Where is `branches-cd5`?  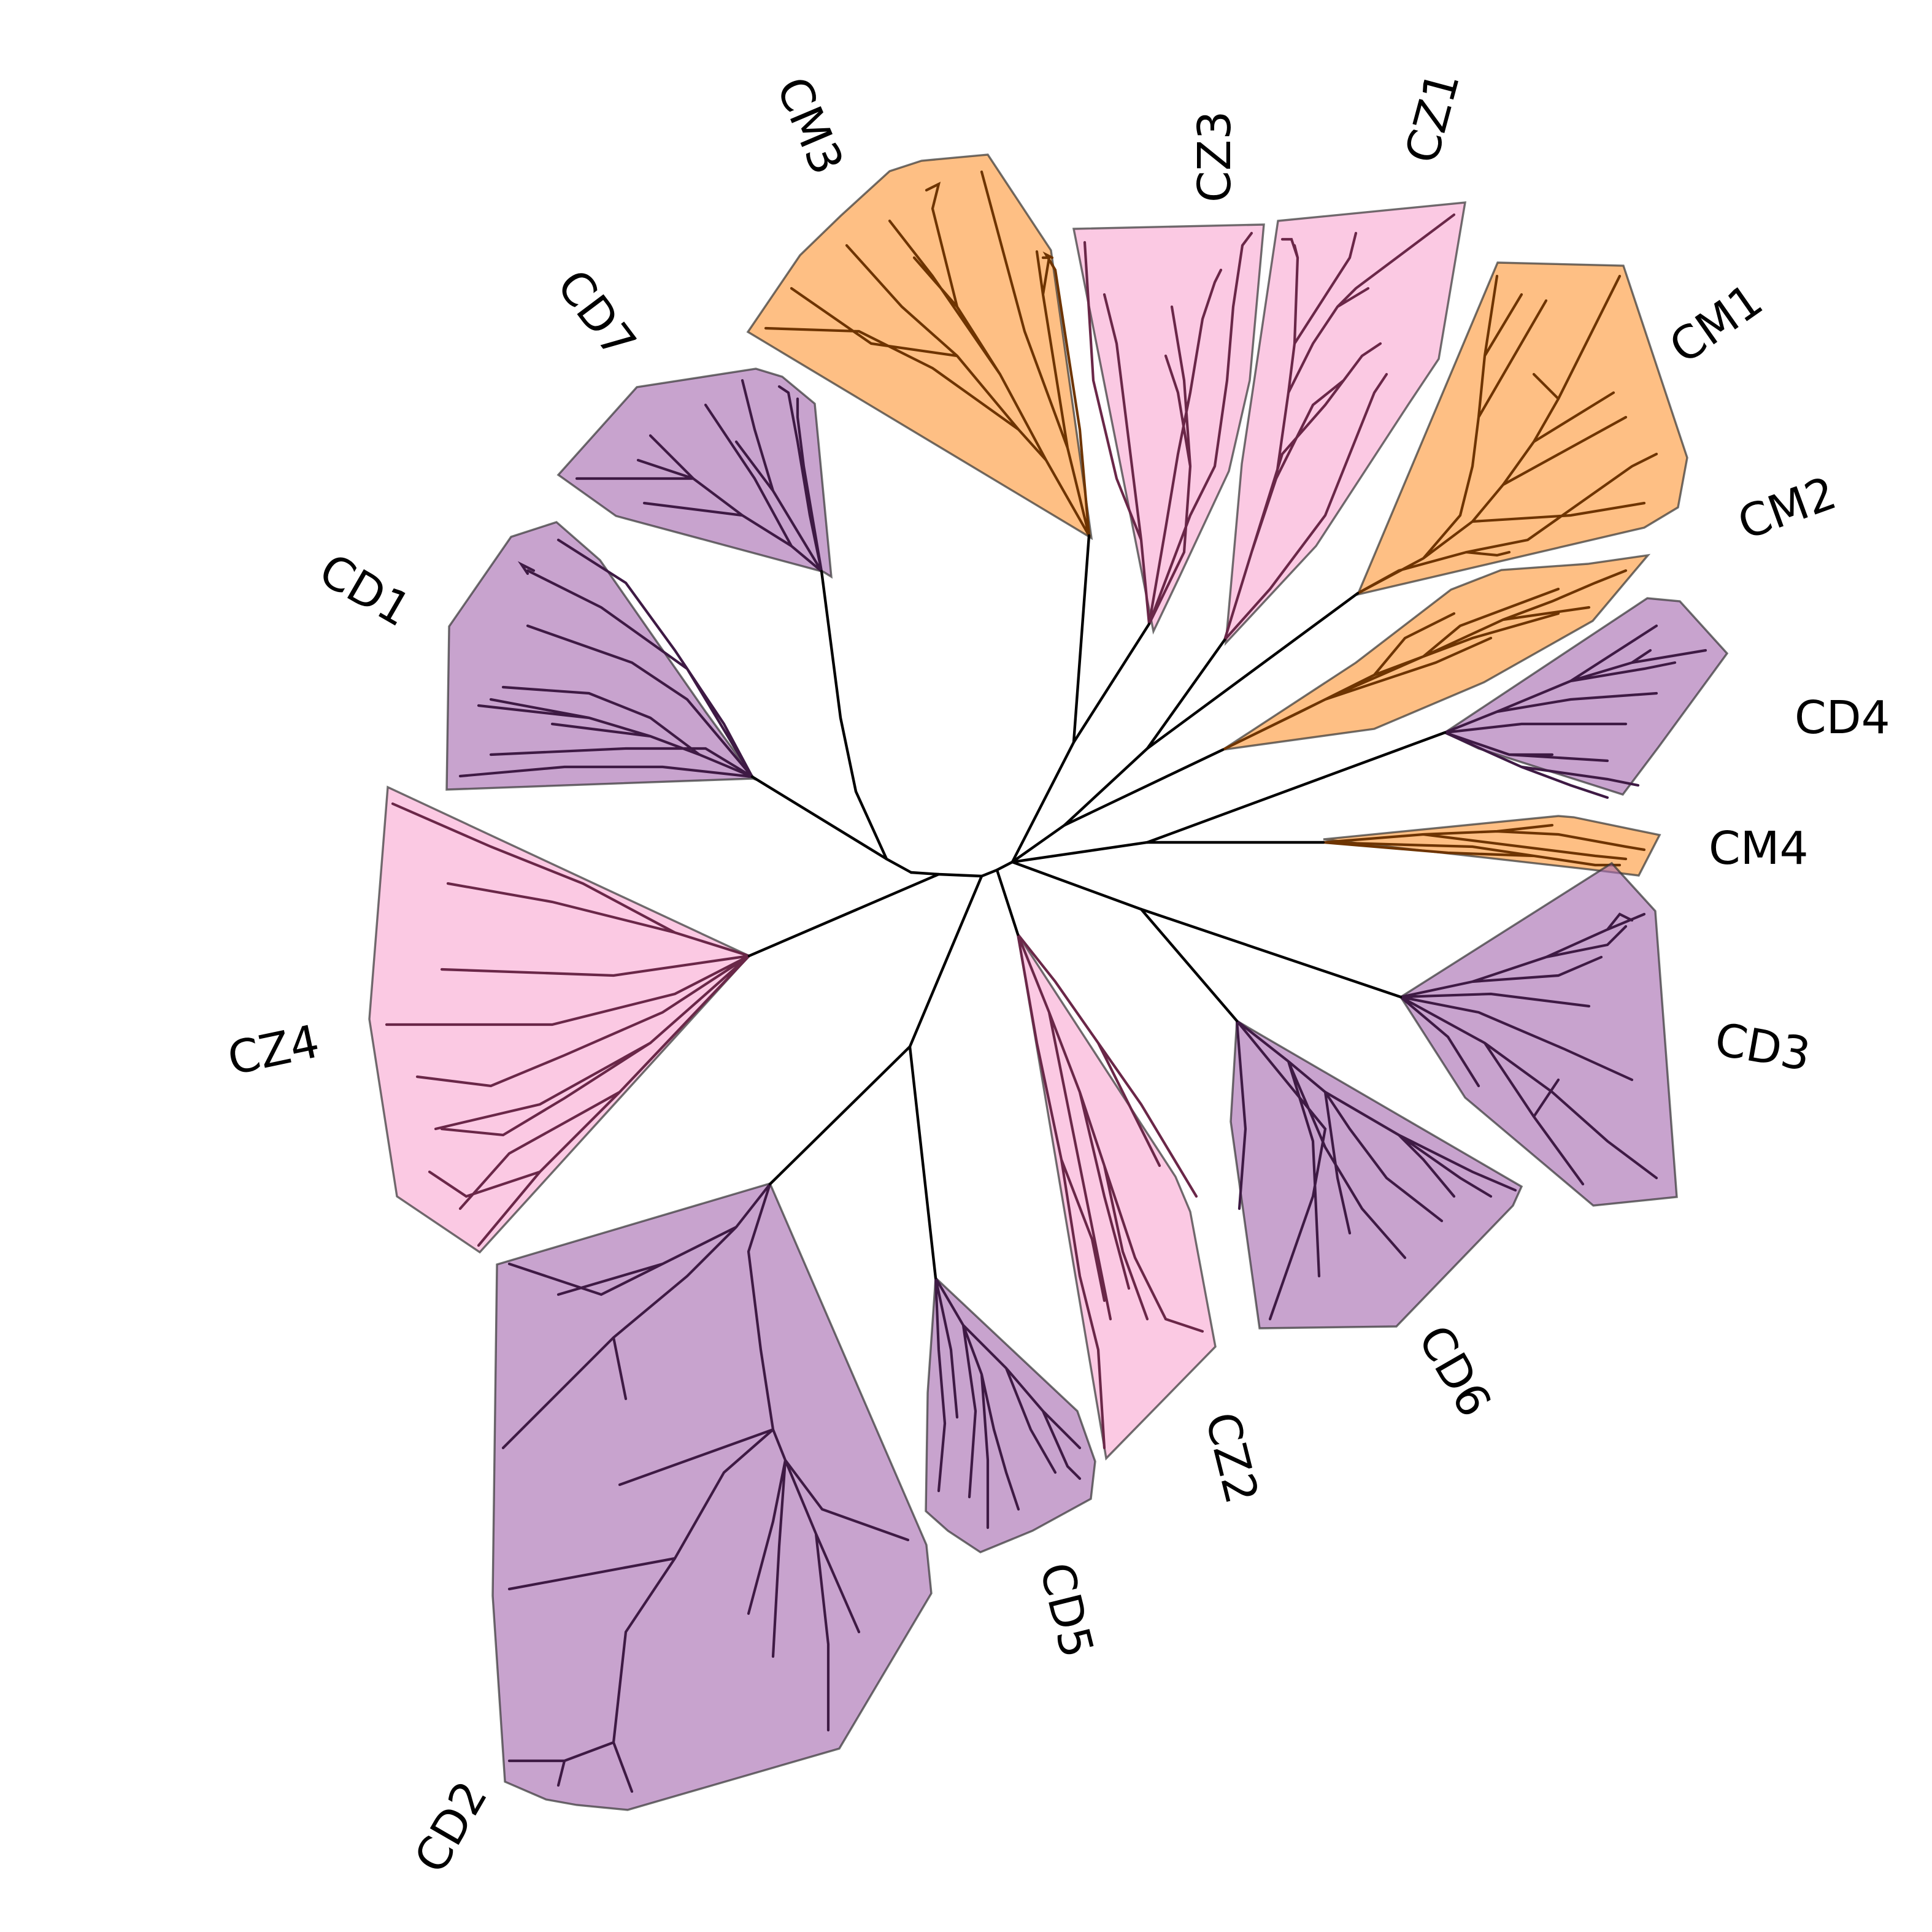
branches-cd5 is located at coordinates (1008, 1403).